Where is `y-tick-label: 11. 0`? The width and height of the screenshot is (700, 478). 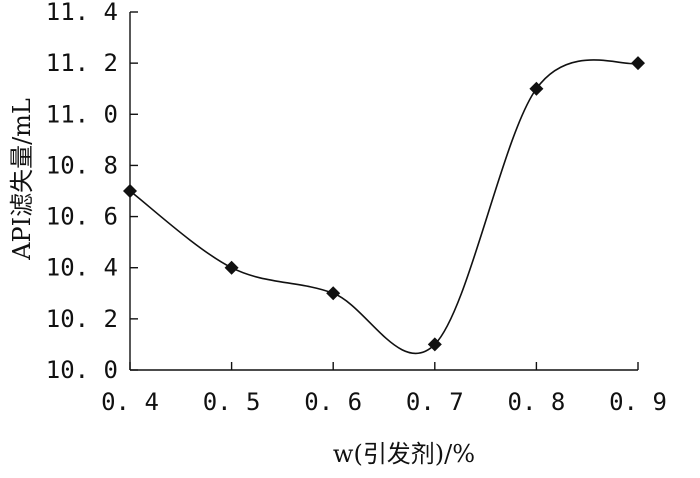
y-tick-label: 11. 0 is located at coordinates (82, 114).